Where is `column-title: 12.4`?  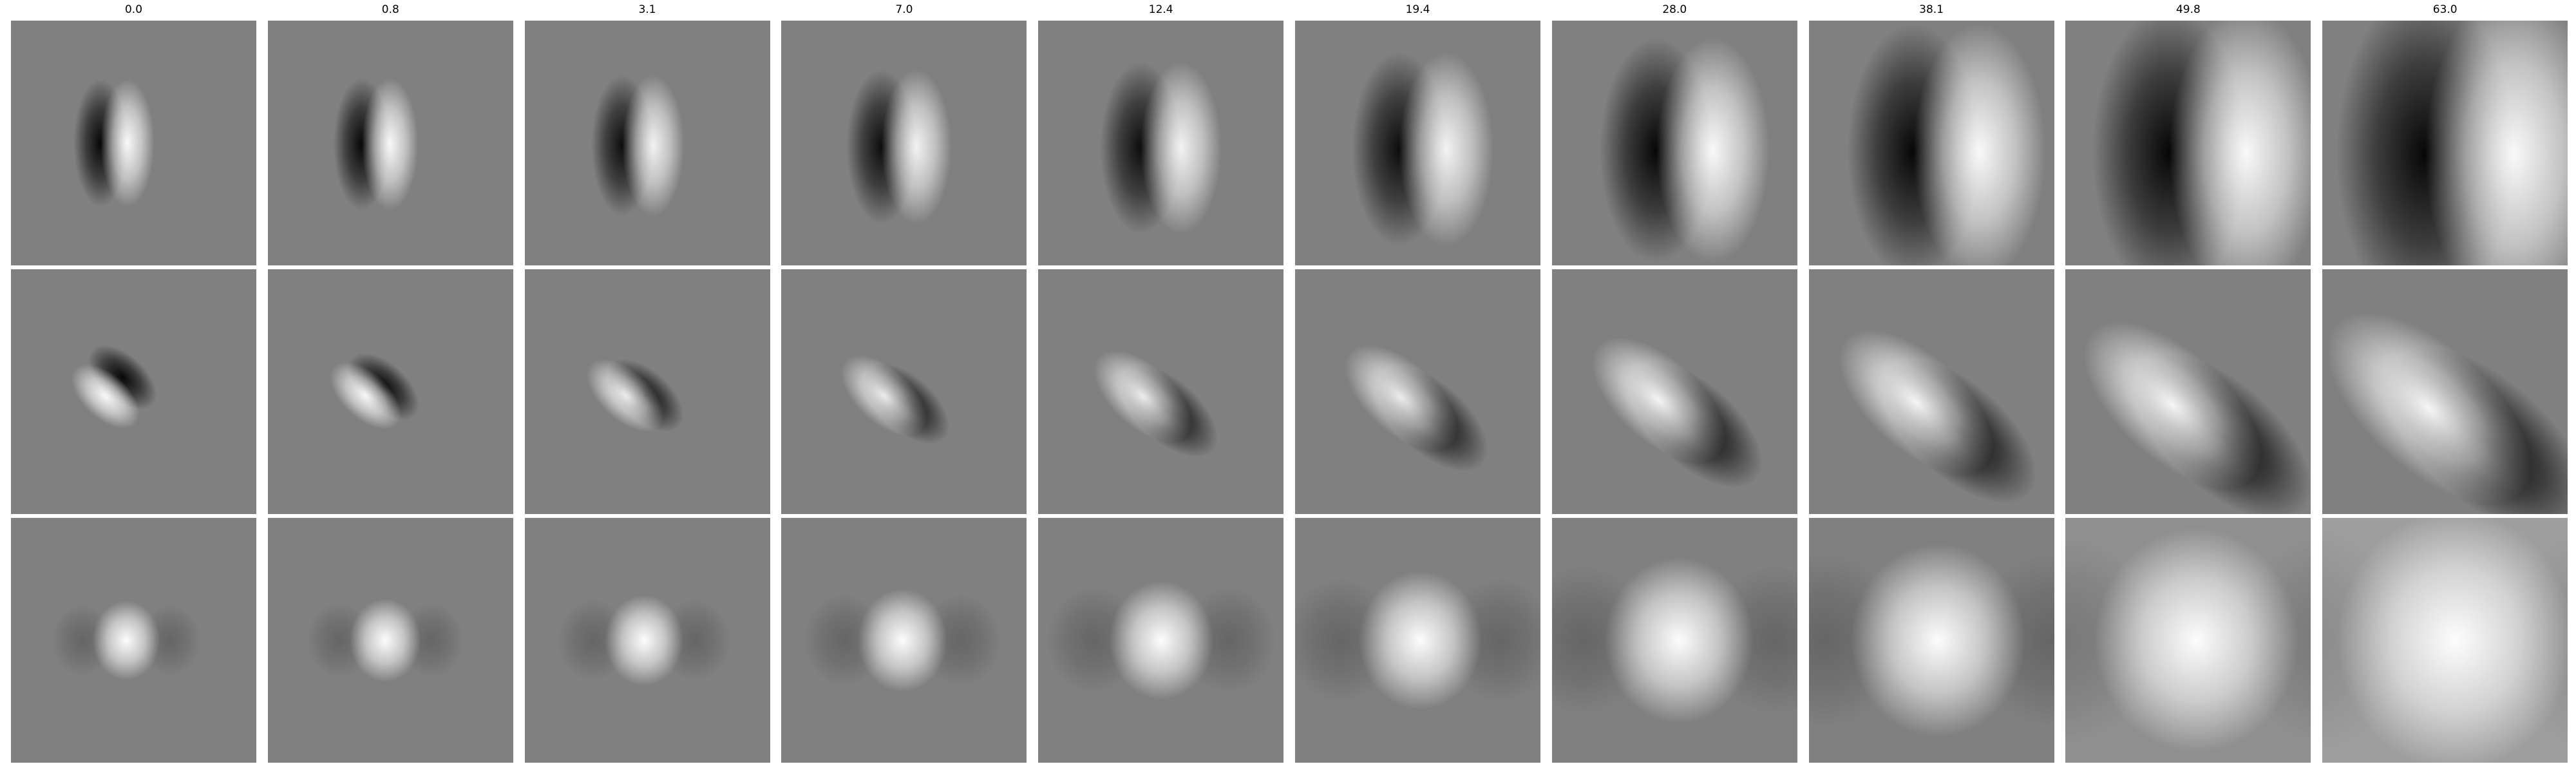
column-title: 12.4 is located at coordinates (1160, 9).